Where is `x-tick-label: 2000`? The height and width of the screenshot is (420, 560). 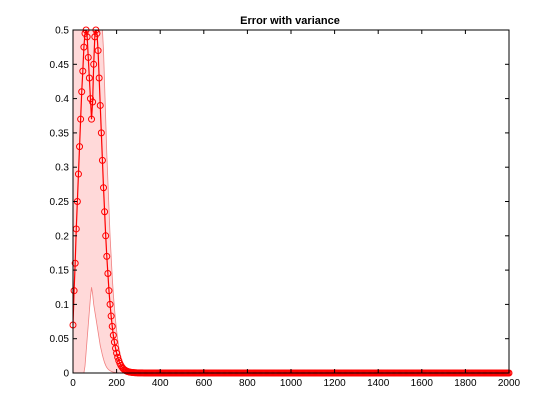 x-tick-label: 2000 is located at coordinates (509, 383).